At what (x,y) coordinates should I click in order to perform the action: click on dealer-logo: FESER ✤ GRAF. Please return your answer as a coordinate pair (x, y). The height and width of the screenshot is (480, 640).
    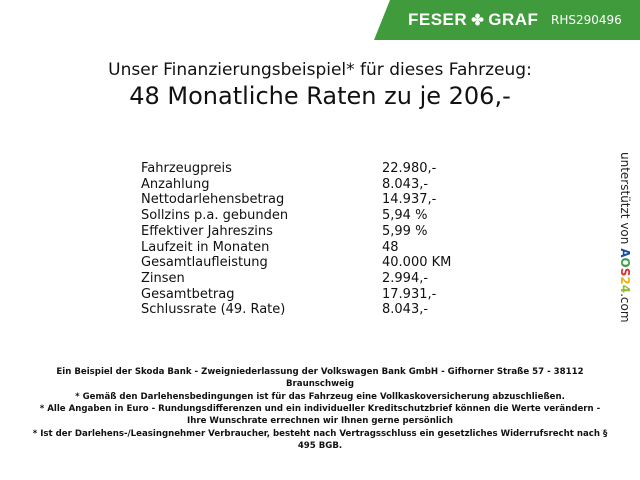
    Looking at the image, I should click on (473, 20).